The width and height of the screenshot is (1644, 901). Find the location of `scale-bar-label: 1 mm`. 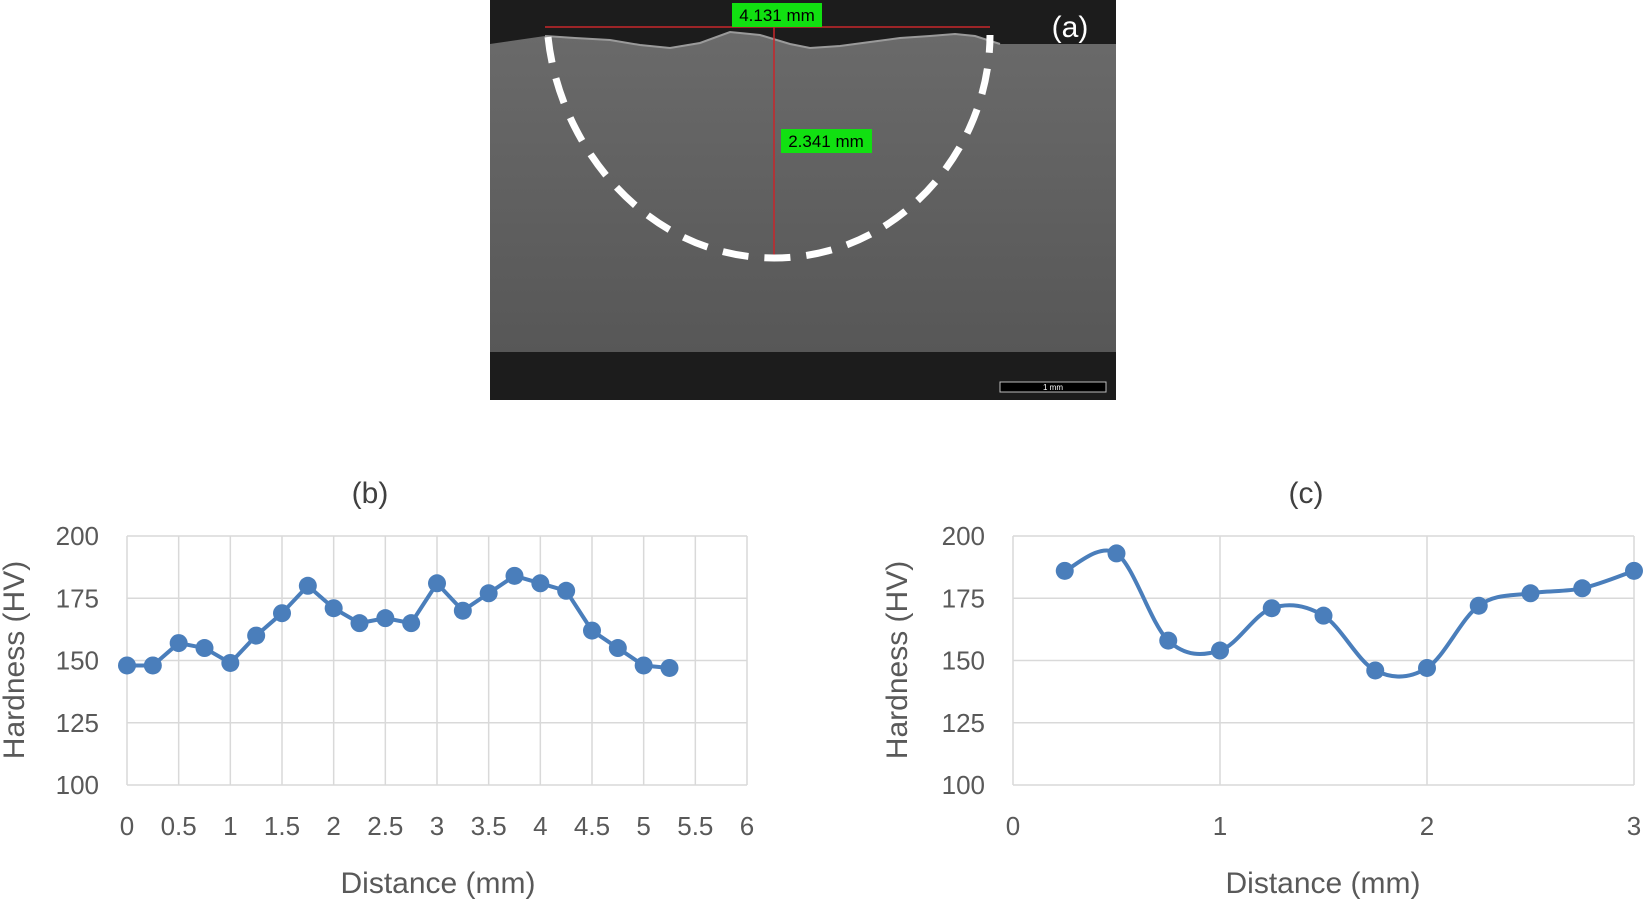

scale-bar-label: 1 mm is located at coordinates (1053, 387).